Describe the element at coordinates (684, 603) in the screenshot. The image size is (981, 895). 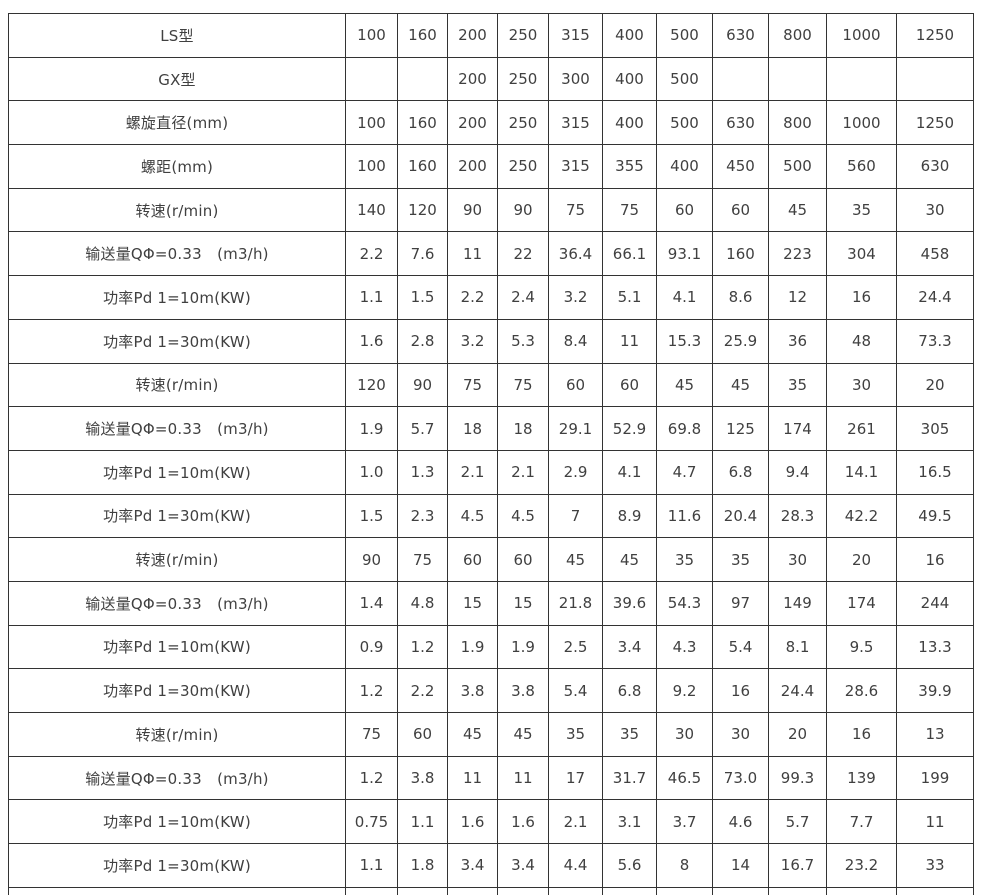
I see `cell-value: 54.3` at that location.